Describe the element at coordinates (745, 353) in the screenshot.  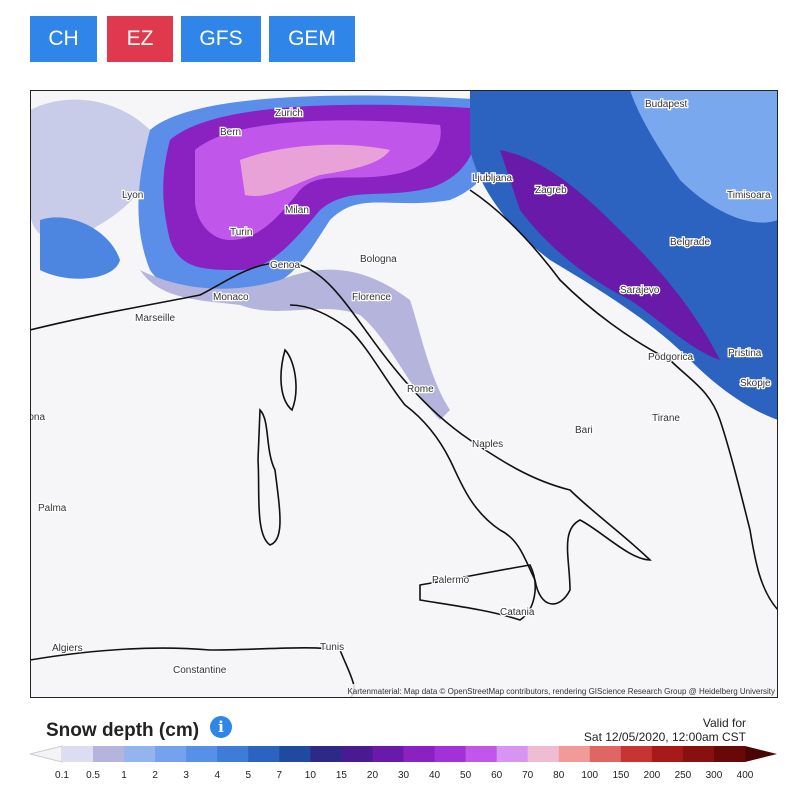
I see `city-label: Pristina` at that location.